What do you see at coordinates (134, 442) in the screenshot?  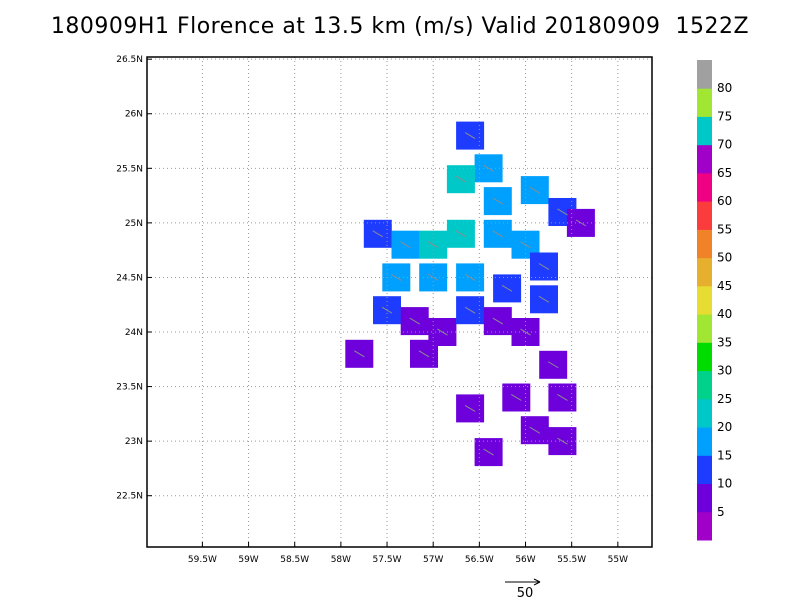 I see `y-tick-label: 23N` at bounding box center [134, 442].